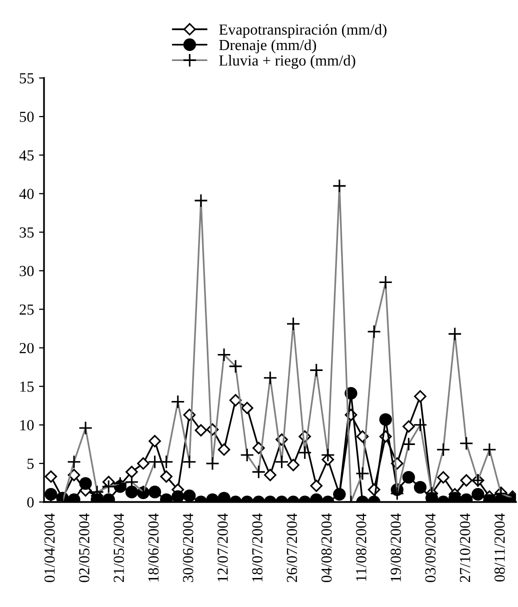 The image size is (518, 607). I want to click on x-tick-label: 26/07/2004, so click(292, 547).